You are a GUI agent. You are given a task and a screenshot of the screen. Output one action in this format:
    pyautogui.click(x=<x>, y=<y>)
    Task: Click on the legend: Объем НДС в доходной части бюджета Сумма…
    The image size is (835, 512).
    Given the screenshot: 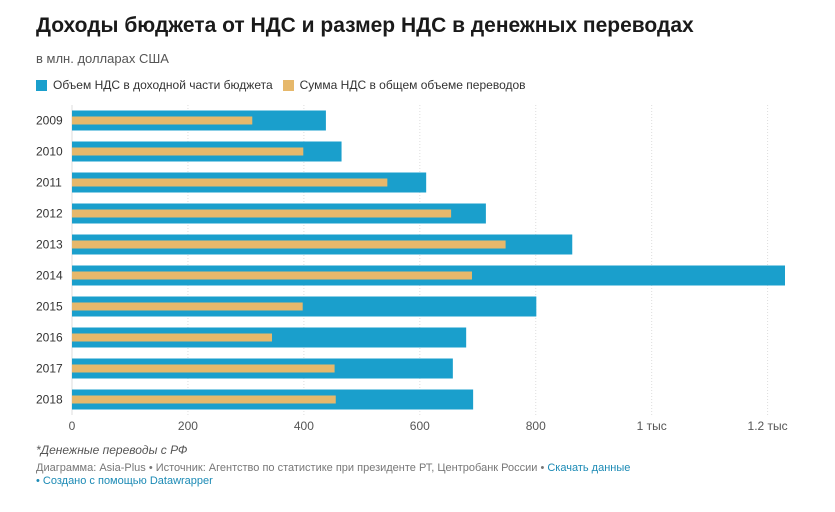 What is the action you would take?
    pyautogui.click(x=281, y=85)
    